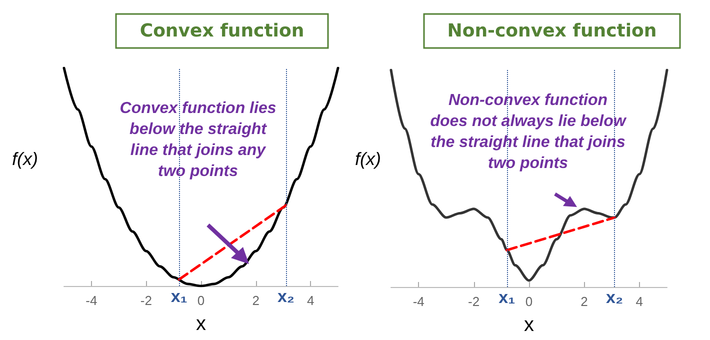 This screenshot has width=710, height=340. I want to click on chart-title: Convex function, so click(222, 31).